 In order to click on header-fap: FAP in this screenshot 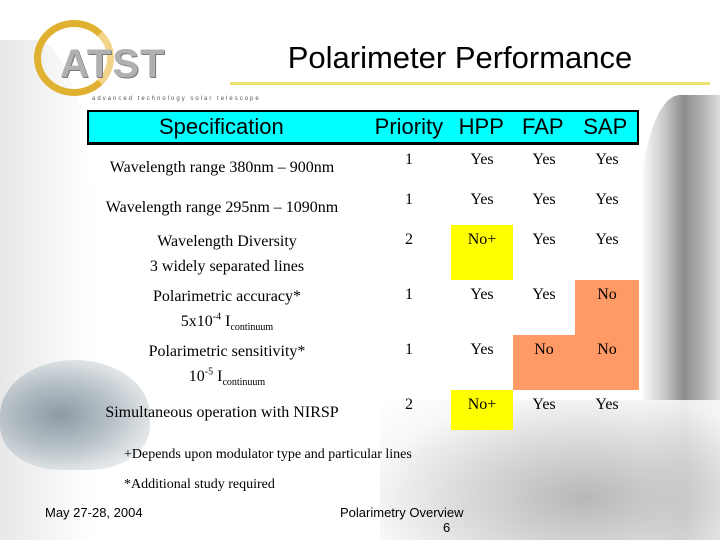, I will do `click(542, 126)`.